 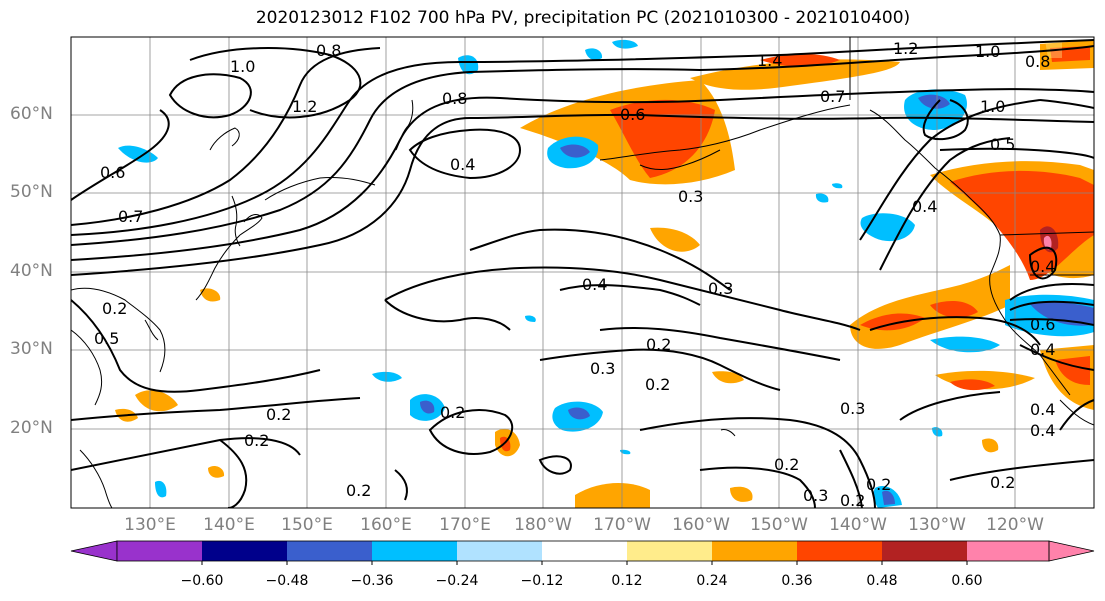 I want to click on longitude-label: 160°E, so click(x=386, y=525).